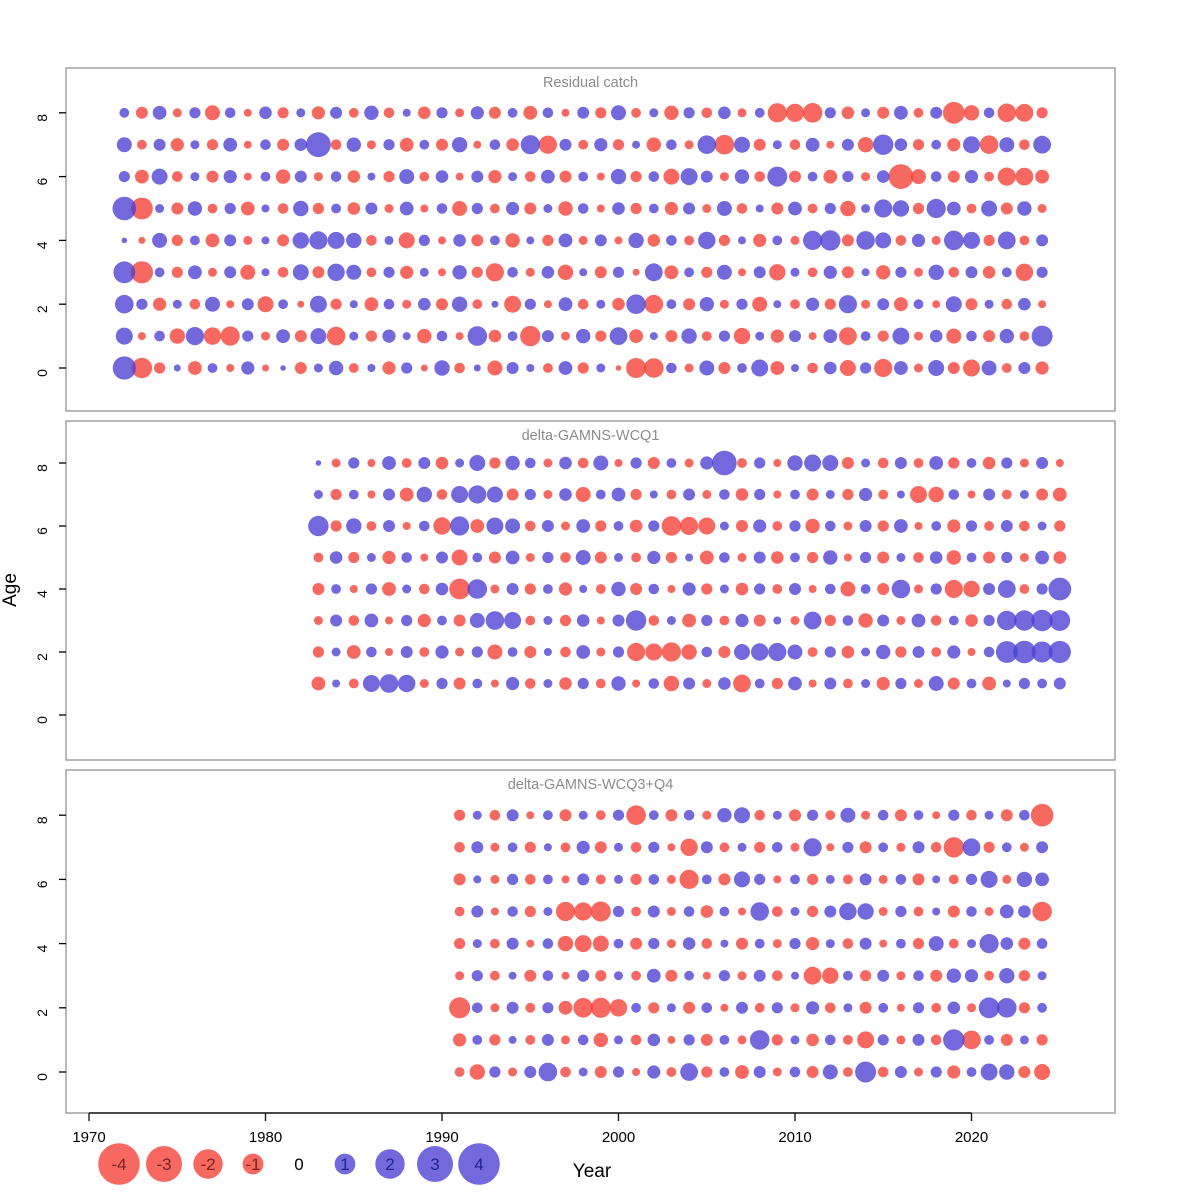 This screenshot has height=1200, width=1200. What do you see at coordinates (42, 245) in the screenshot?
I see `y-tick-label: 4` at bounding box center [42, 245].